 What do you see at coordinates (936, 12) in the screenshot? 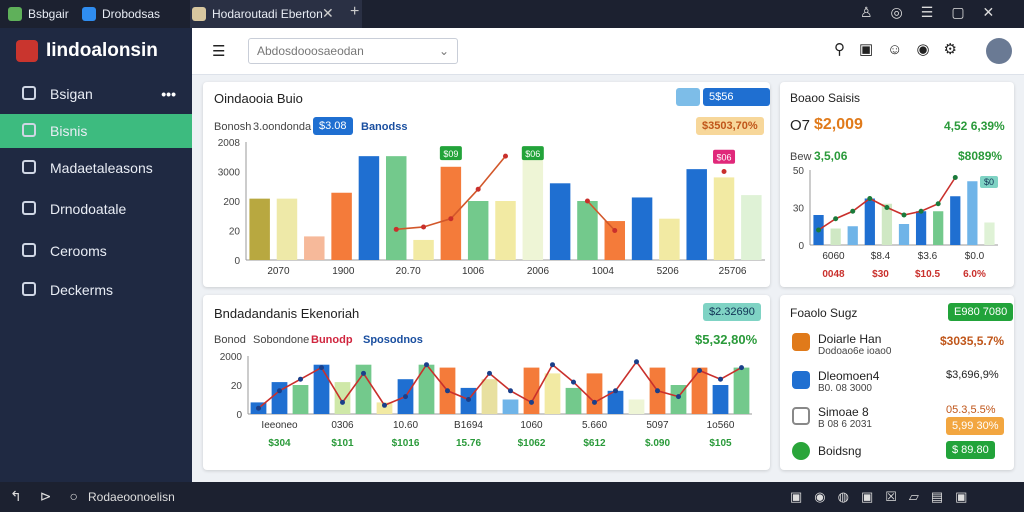
I see `window-controls: ♙◎☰▢✕` at bounding box center [936, 12].